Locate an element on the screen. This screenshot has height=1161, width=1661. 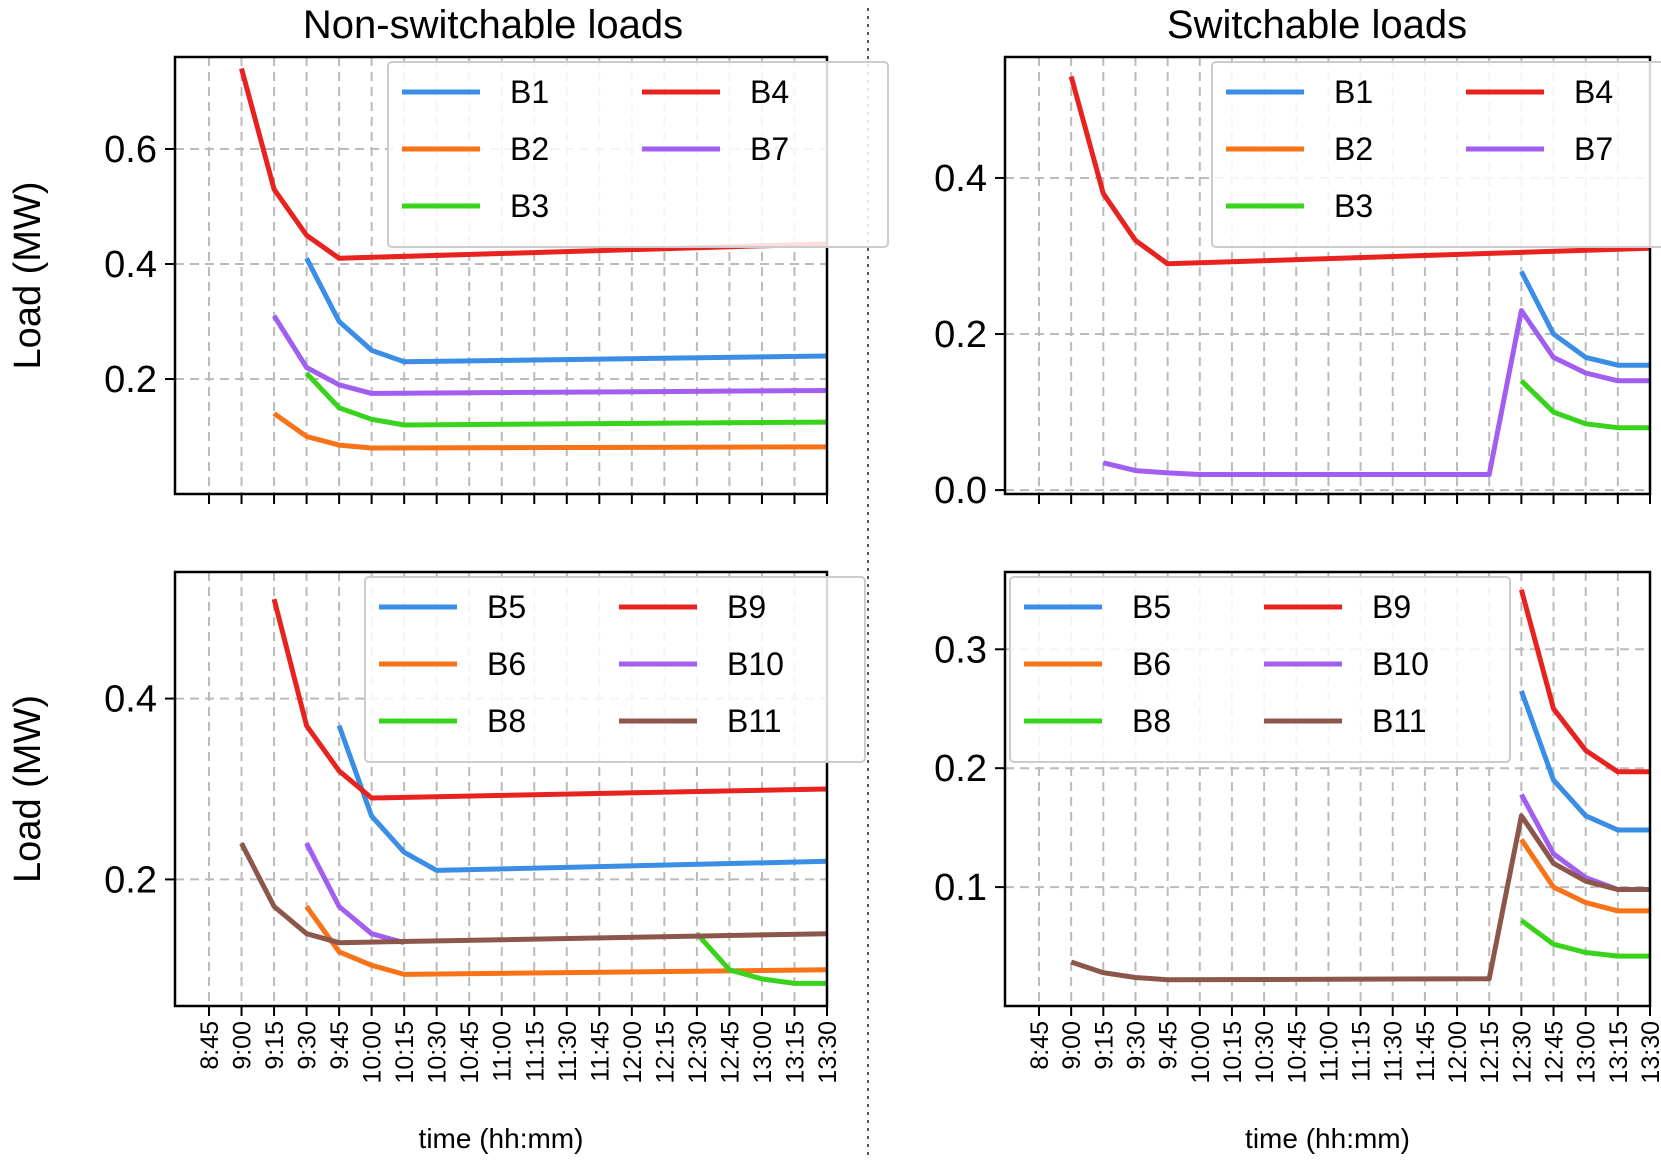
series-line-B4 is located at coordinates (533, 164).